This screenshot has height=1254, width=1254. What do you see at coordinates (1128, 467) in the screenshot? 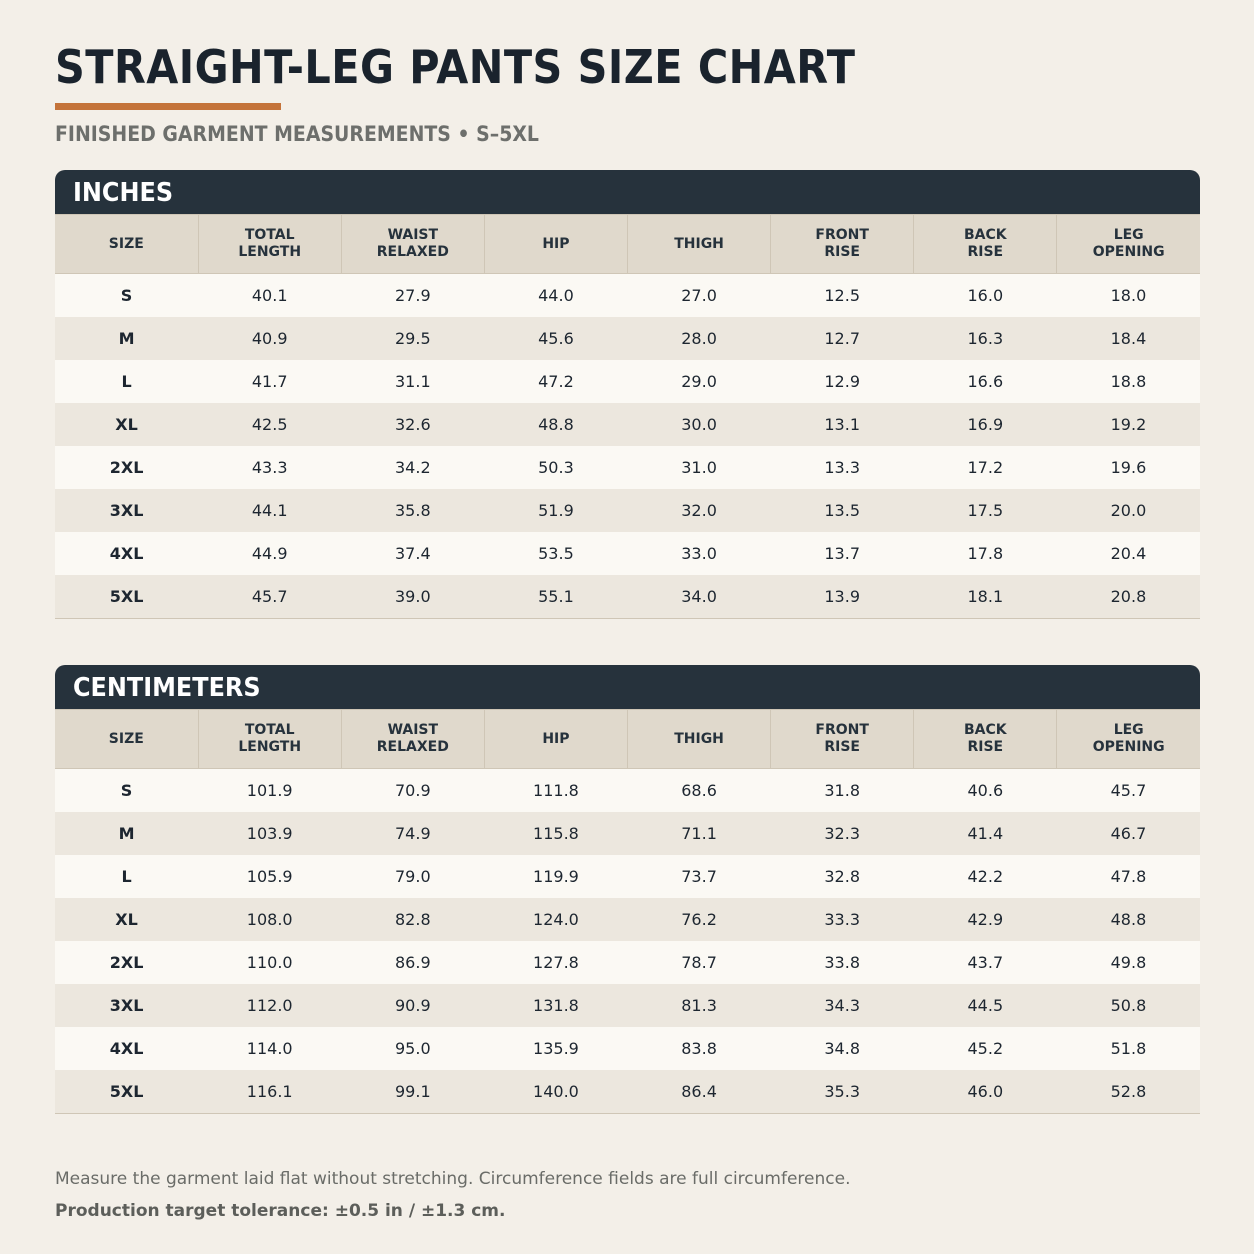
I see `measurement-cell: 19.6` at bounding box center [1128, 467].